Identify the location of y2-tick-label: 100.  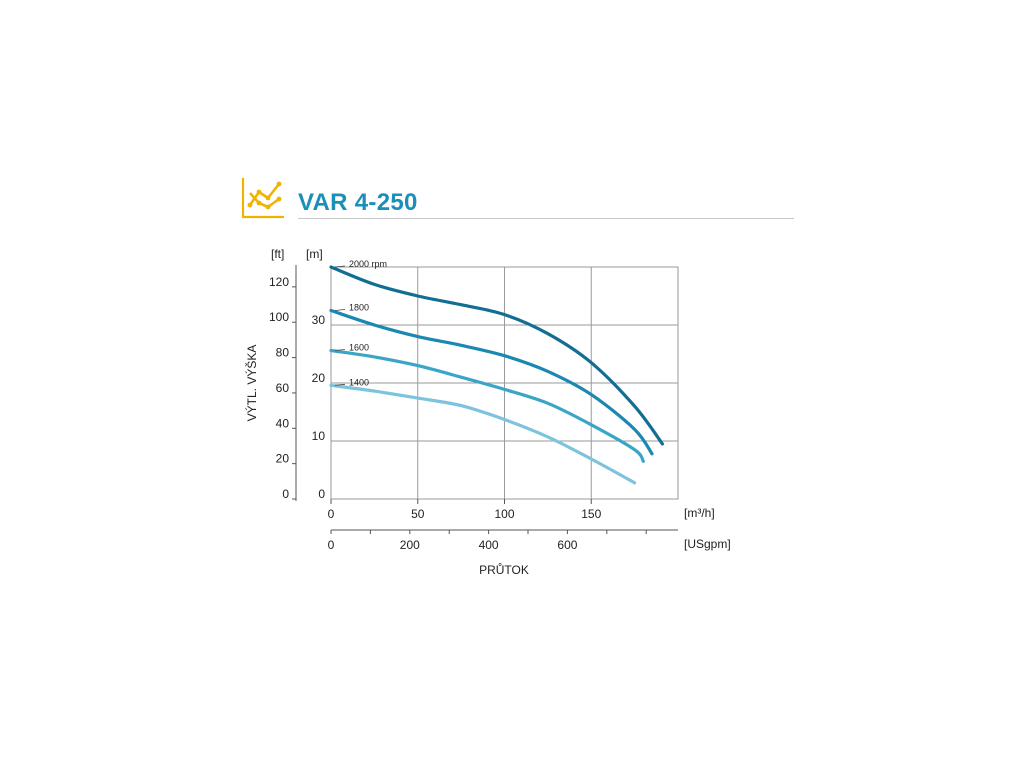
(279, 317).